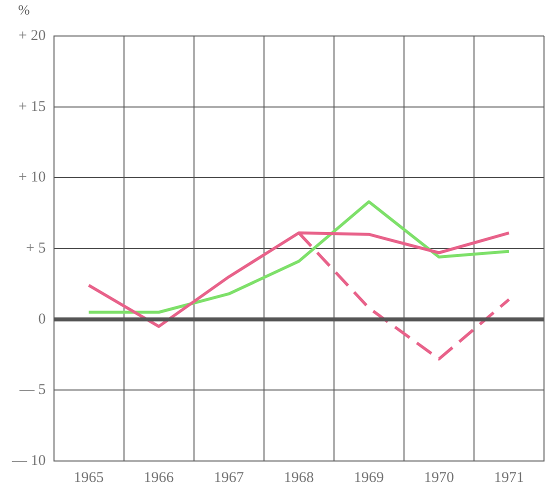  I want to click on x-tick-label: 1967, so click(229, 478).